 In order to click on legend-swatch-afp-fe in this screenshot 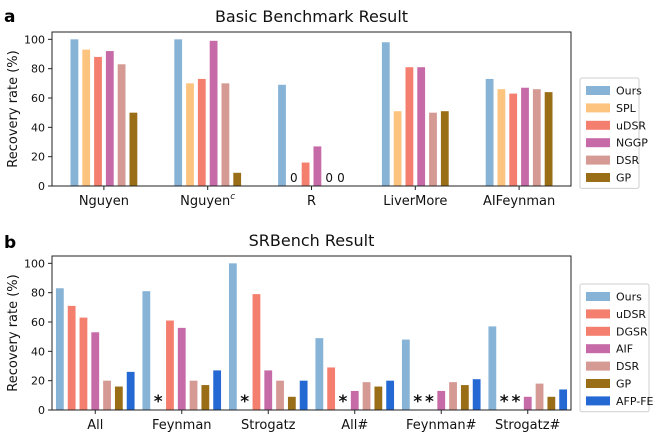, I will do `click(598, 401)`.